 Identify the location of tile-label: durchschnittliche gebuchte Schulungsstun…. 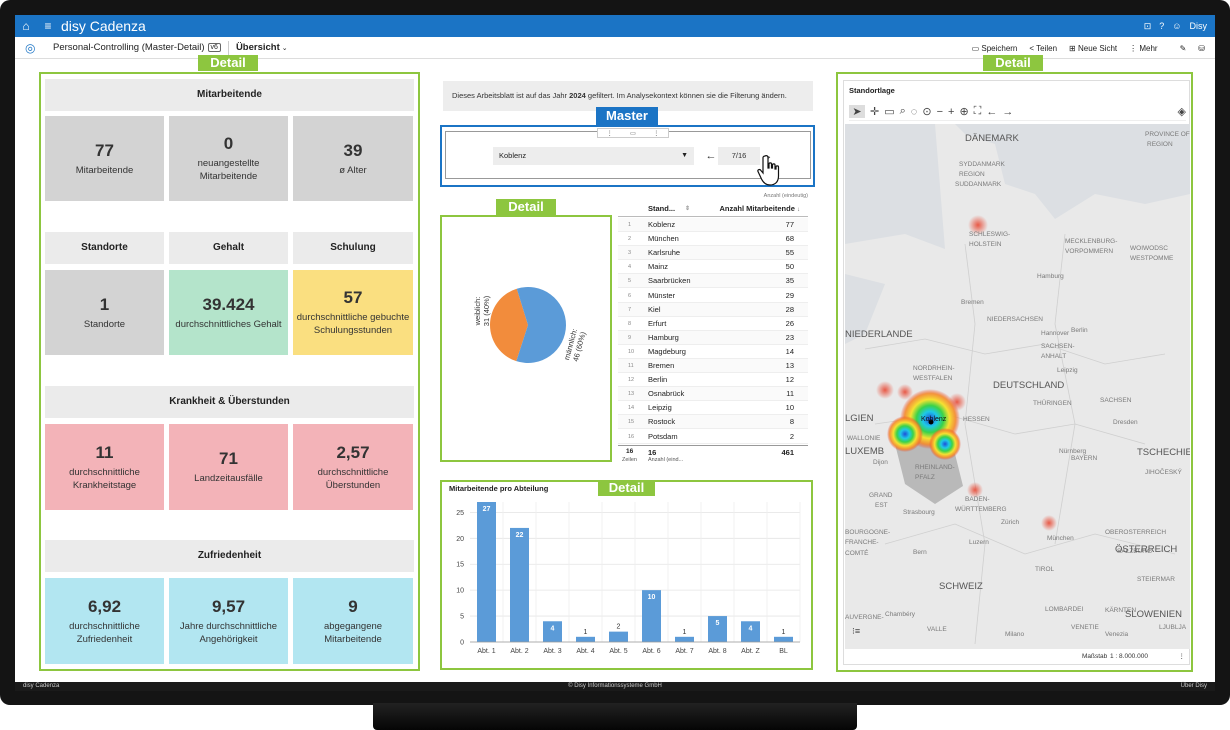
(353, 324).